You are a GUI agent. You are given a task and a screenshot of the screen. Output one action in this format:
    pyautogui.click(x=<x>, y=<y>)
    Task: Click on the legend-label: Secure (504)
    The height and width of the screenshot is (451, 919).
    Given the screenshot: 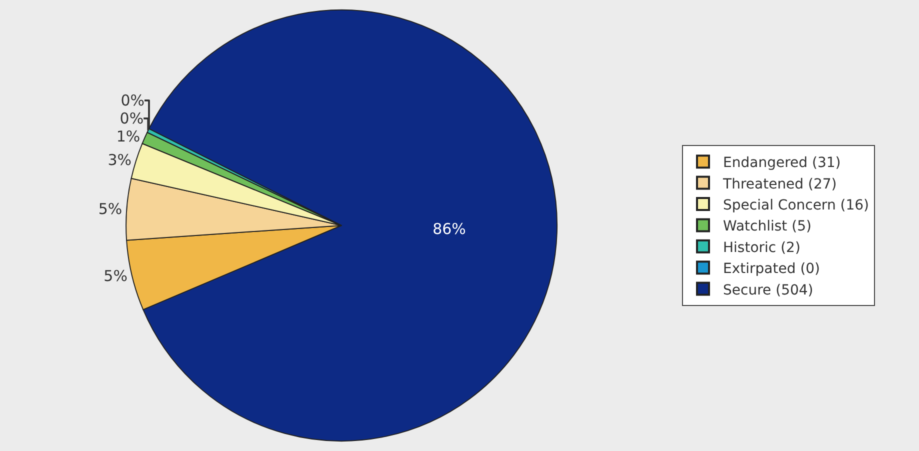 What is the action you would take?
    pyautogui.click(x=768, y=290)
    